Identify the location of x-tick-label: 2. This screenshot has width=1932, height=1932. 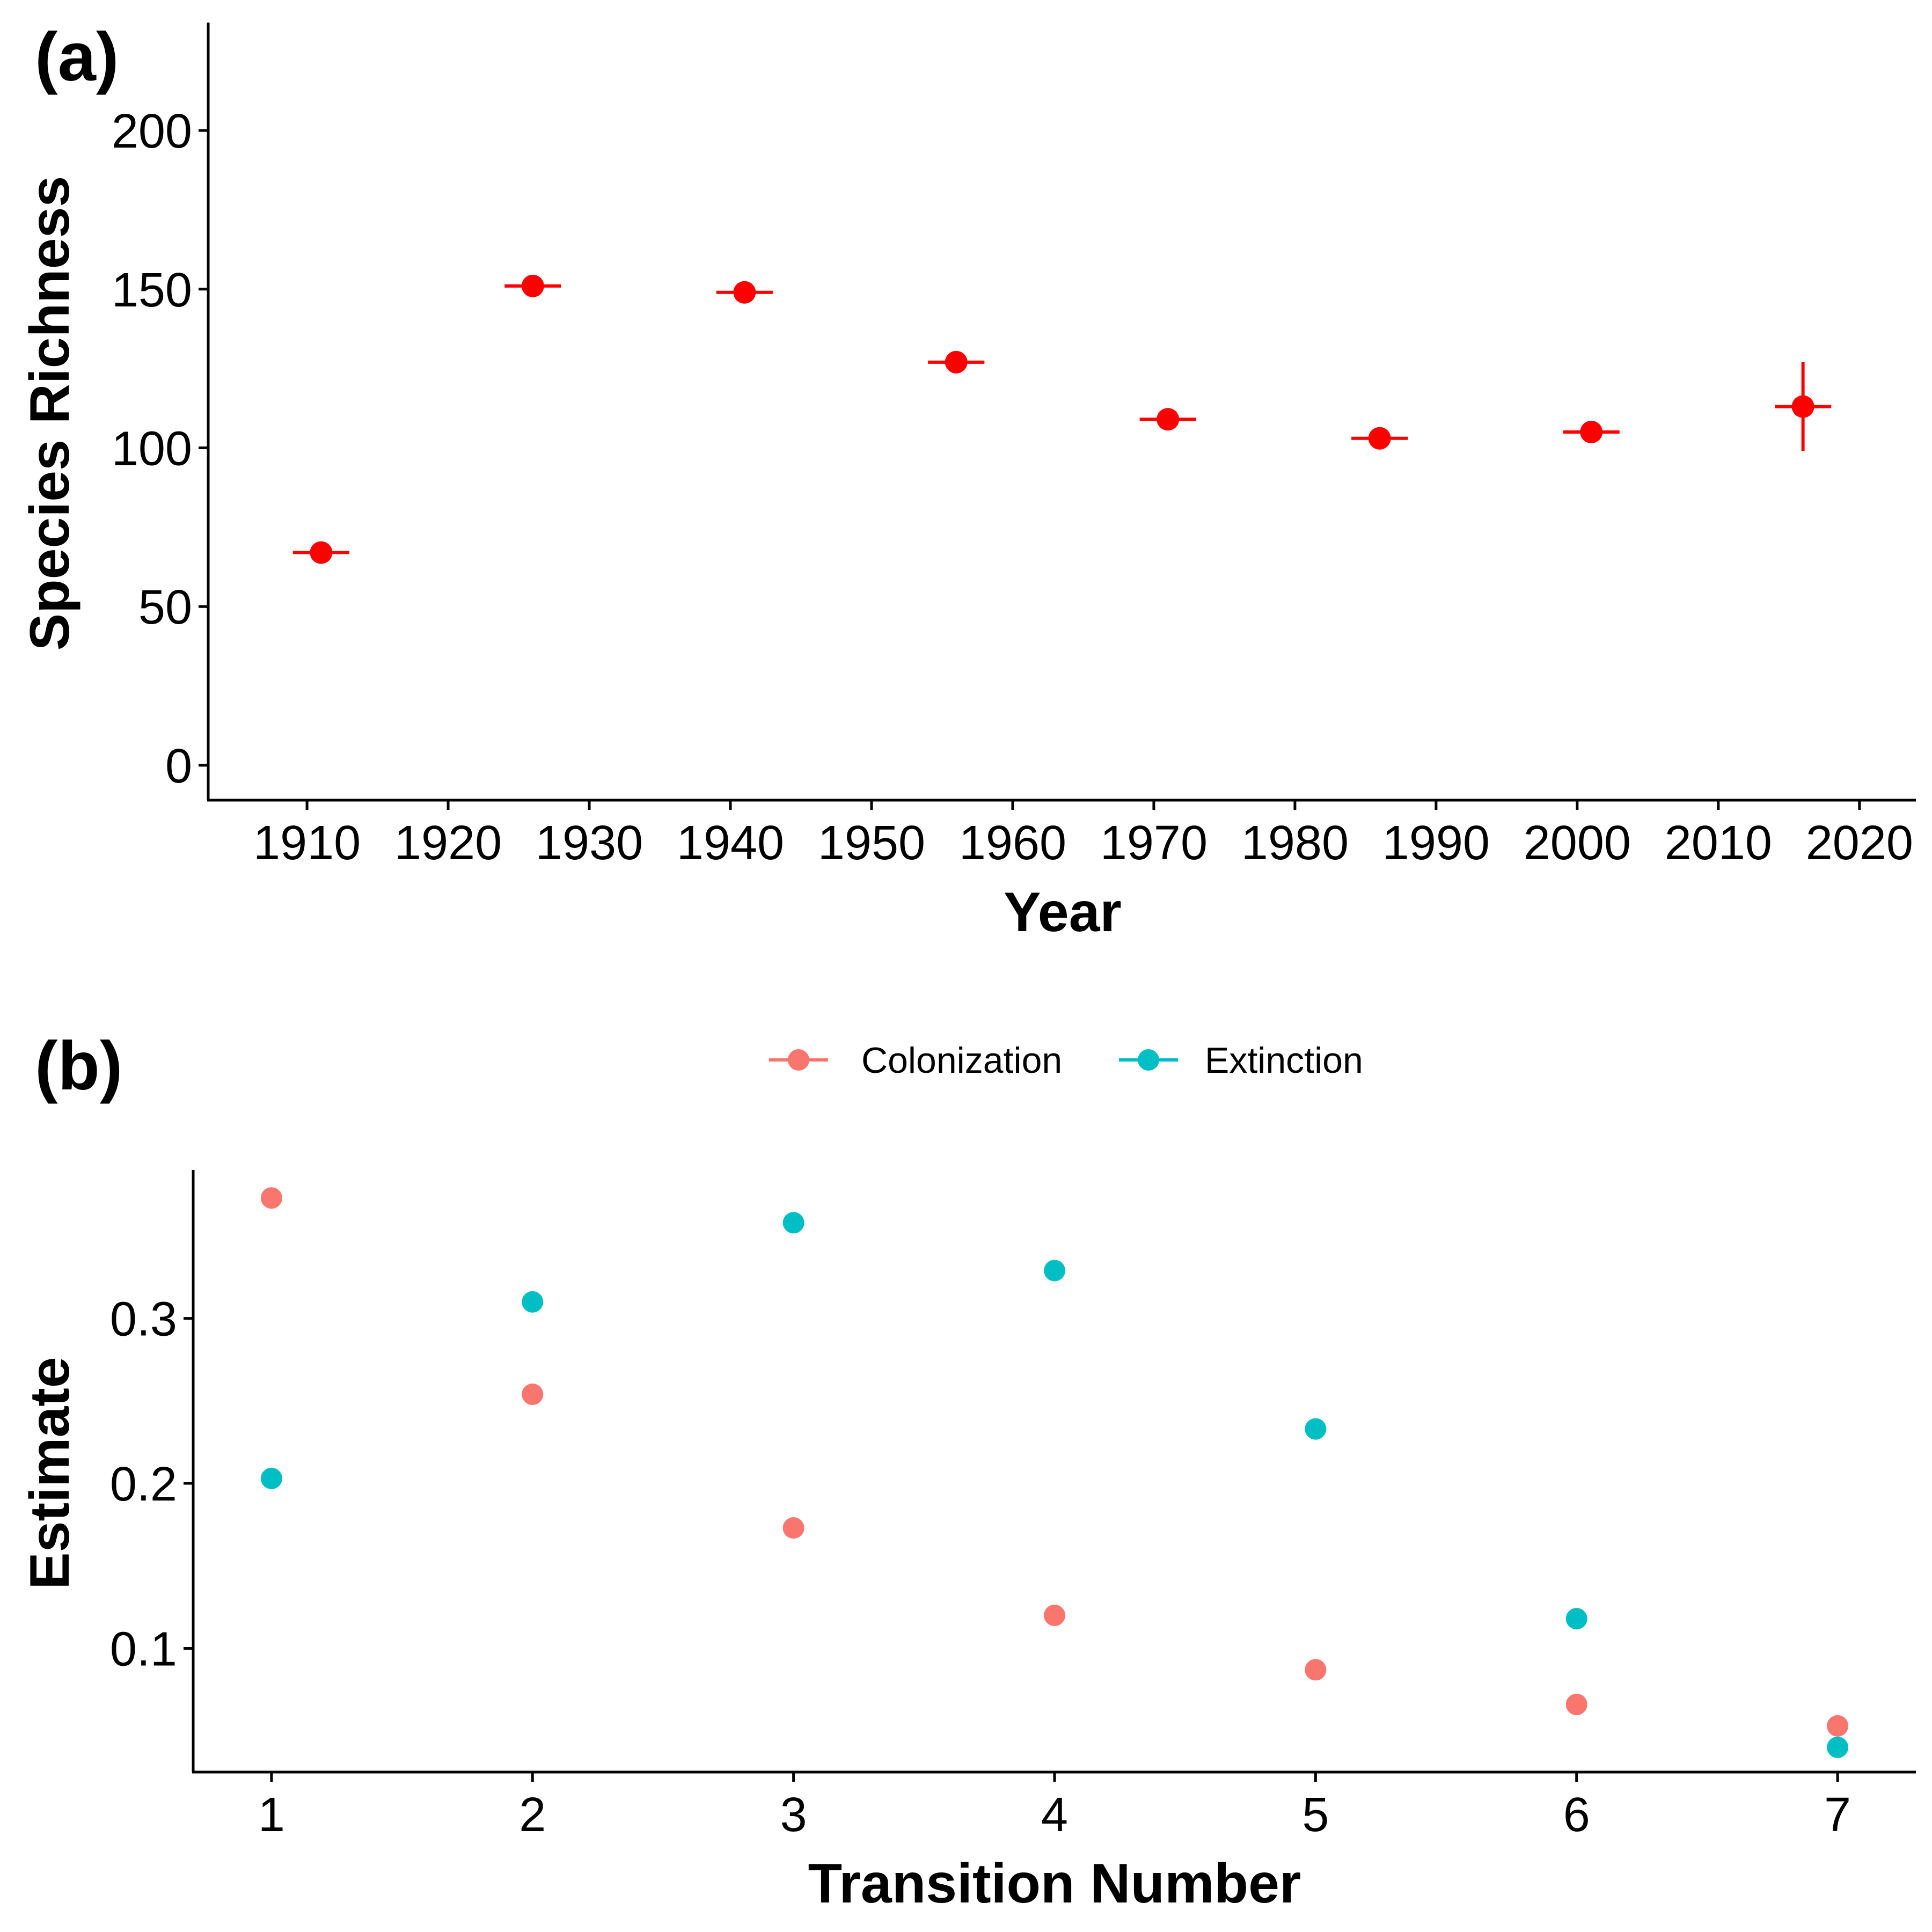
(532, 1815).